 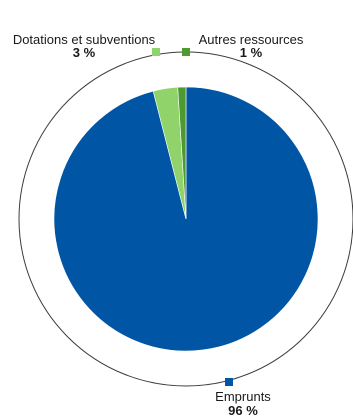 I want to click on legend-marker-autres, so click(x=186, y=52).